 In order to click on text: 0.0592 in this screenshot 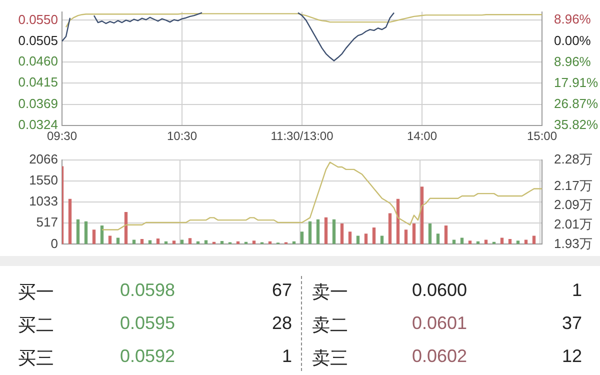, I will do `click(148, 356)`.